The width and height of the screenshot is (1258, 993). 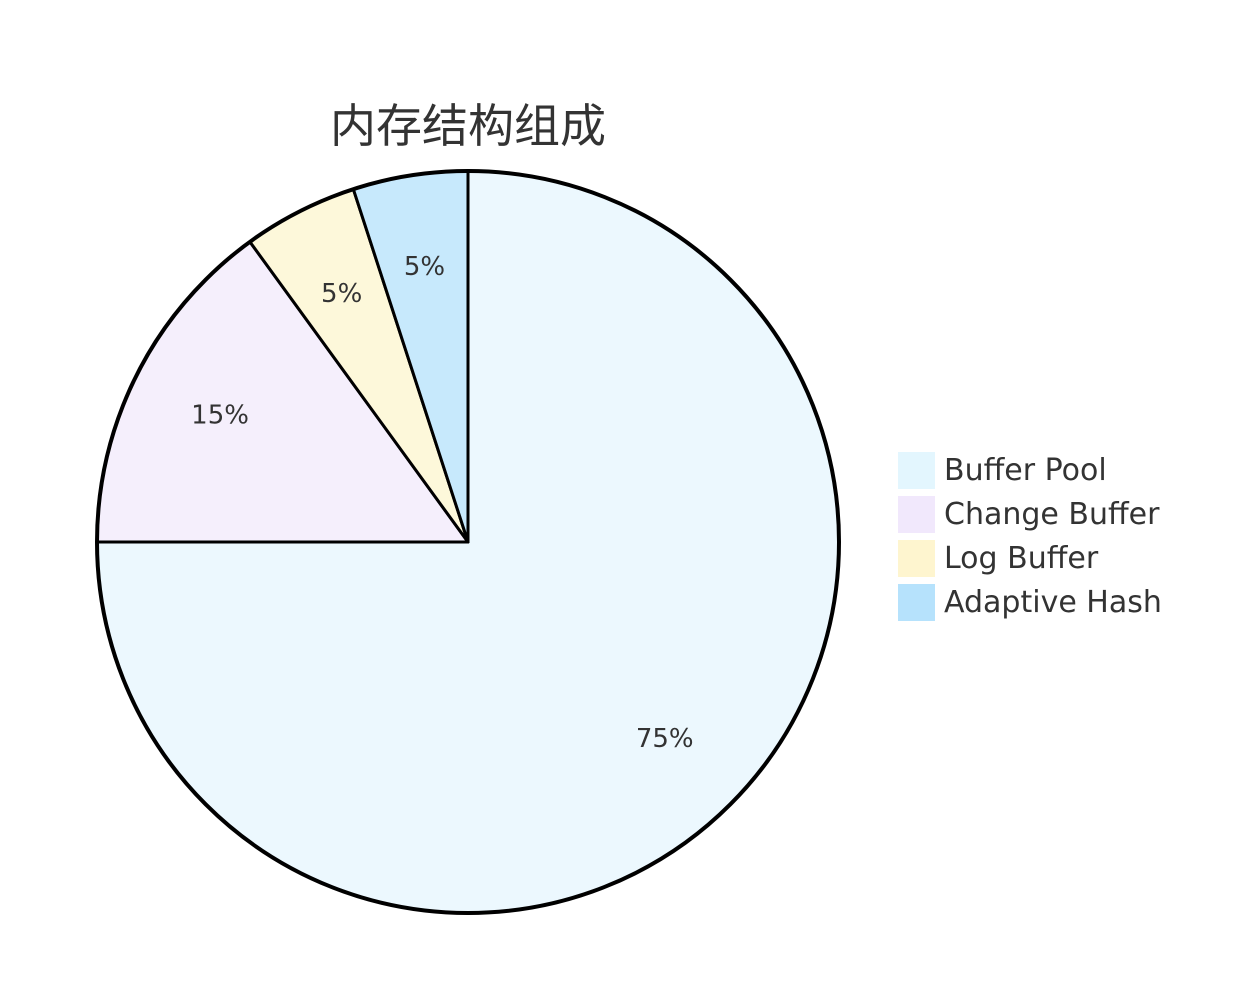 I want to click on legend-label: Change Buffer, so click(x=1052, y=514).